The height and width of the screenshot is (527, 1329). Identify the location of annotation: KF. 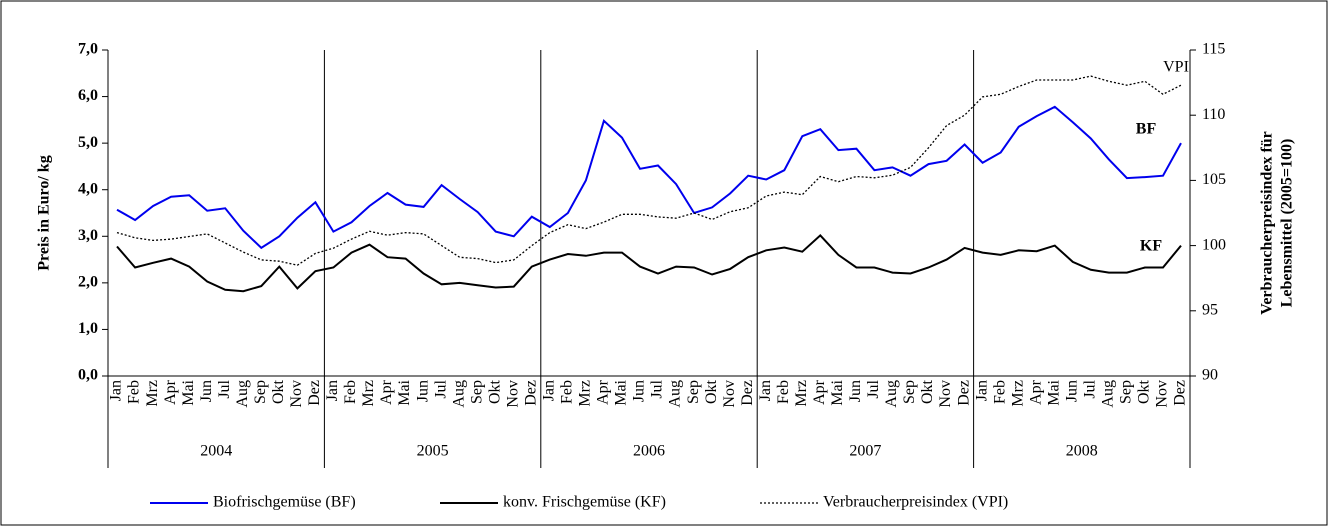
(1151, 246).